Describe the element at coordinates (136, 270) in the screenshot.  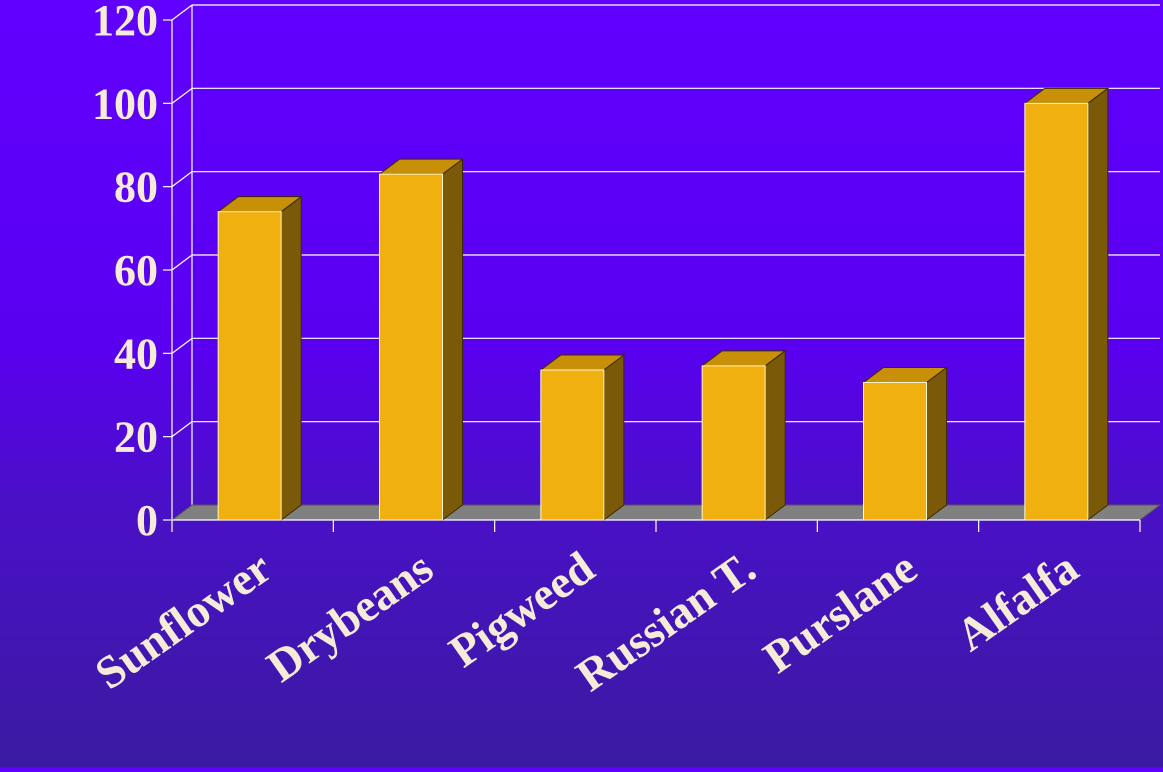
I see `y-tick-label: 60` at that location.